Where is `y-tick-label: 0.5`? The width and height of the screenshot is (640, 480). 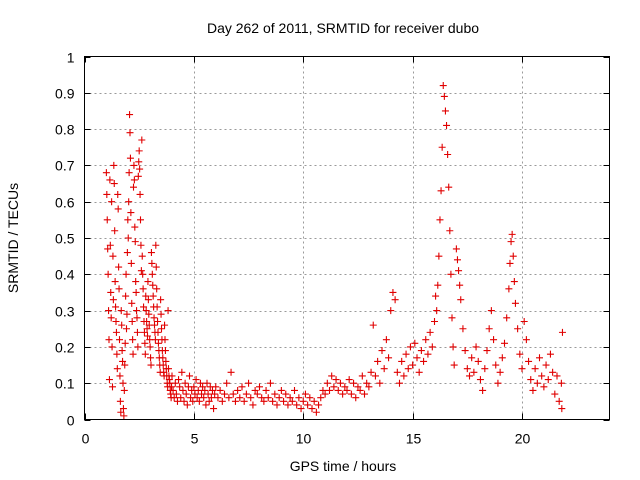
y-tick-label: 0.5 is located at coordinates (65, 239).